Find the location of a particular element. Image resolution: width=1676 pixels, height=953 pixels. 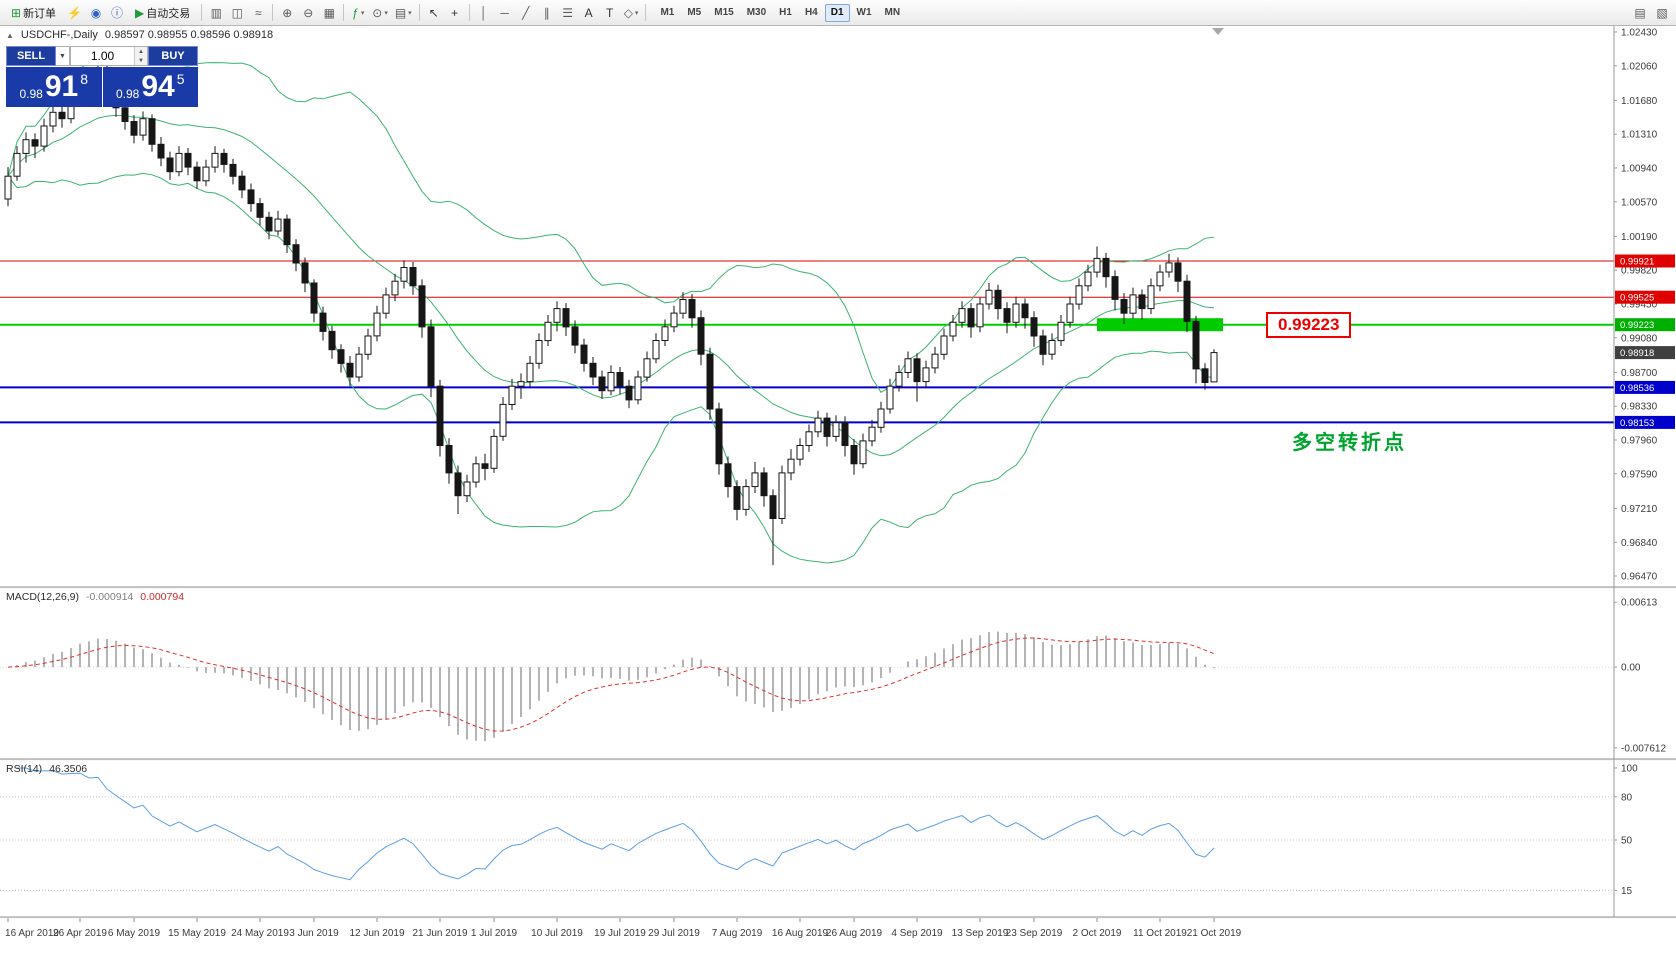

strategy-tester-button: ▧ is located at coordinates (1662, 13).